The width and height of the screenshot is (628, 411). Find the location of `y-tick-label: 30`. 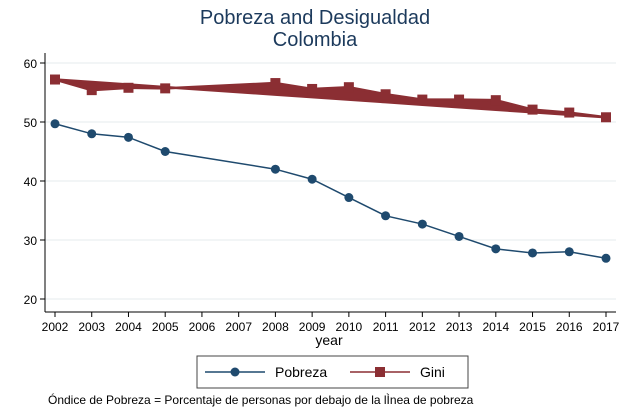

y-tick-label: 30 is located at coordinates (31, 241).